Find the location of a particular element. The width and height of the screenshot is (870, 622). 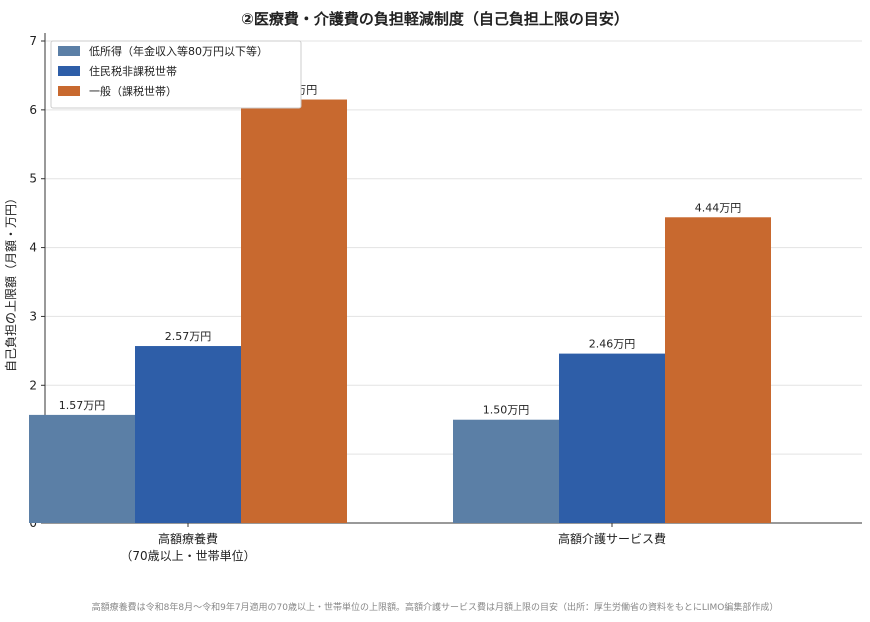

y-axis-title: 自己負担の上限額（月額・万円） is located at coordinates (11, 282).